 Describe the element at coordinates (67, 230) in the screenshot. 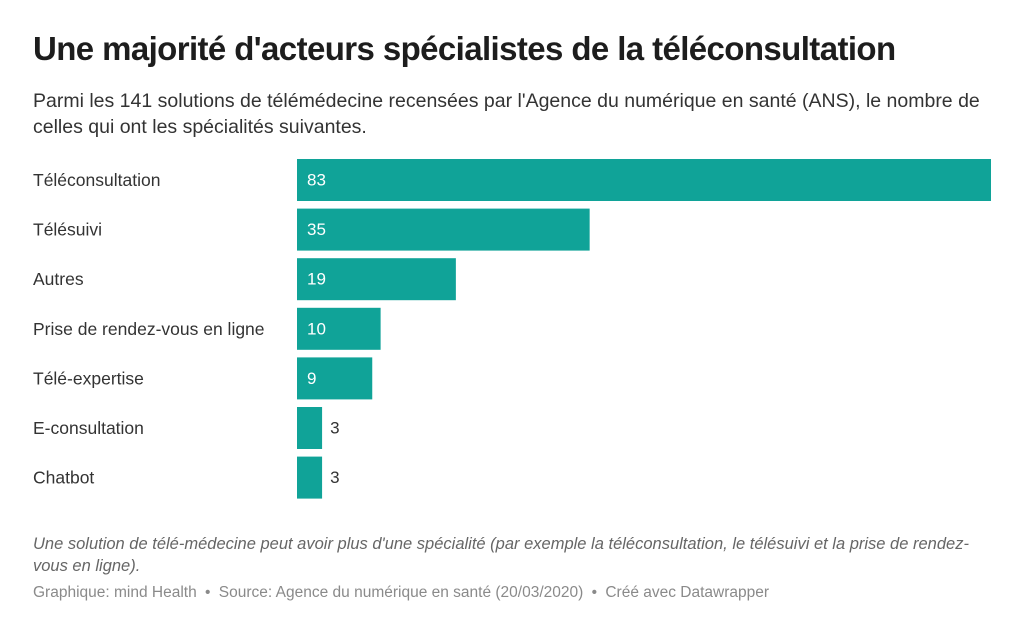

I see `category-label: Télésuivi` at that location.